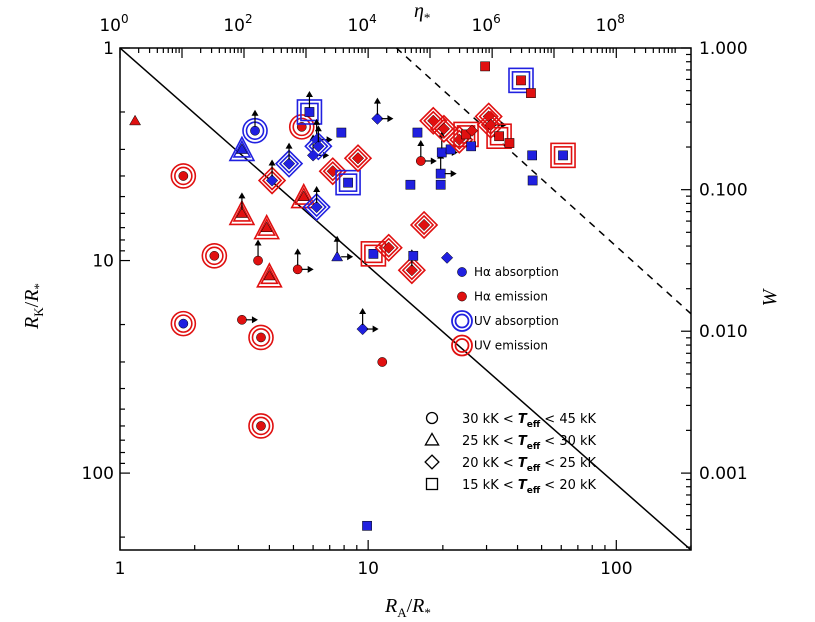 The width and height of the screenshot is (815, 622). Describe the element at coordinates (511, 297) in the screenshot. I see `legend-label: Hα emission` at that location.